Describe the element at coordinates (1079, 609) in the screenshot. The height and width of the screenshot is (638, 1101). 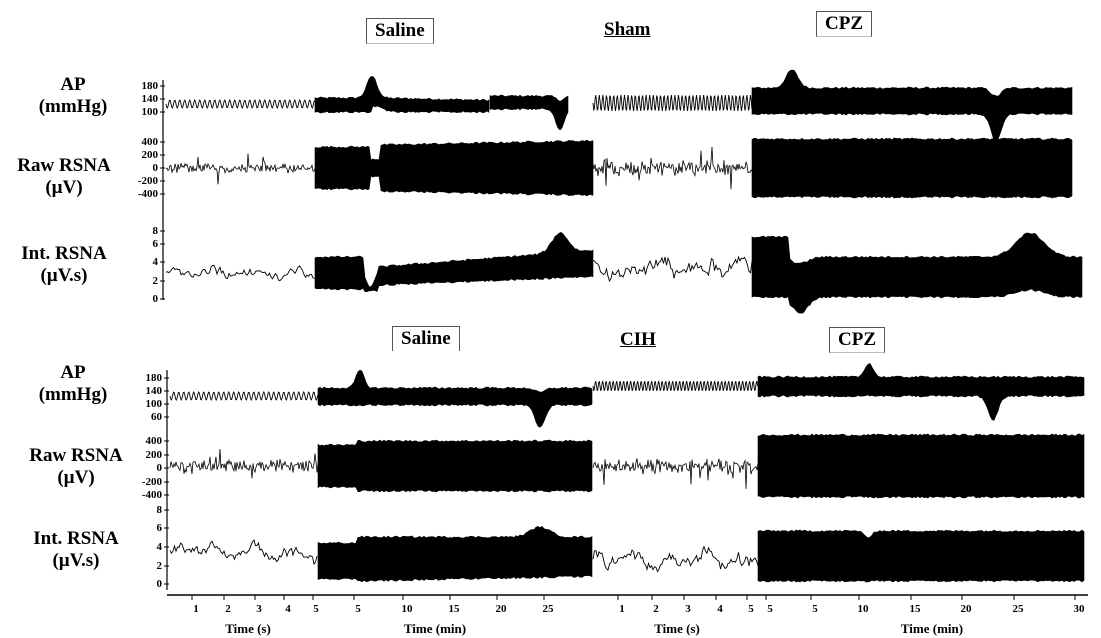
I see `xtick: 30` at that location.